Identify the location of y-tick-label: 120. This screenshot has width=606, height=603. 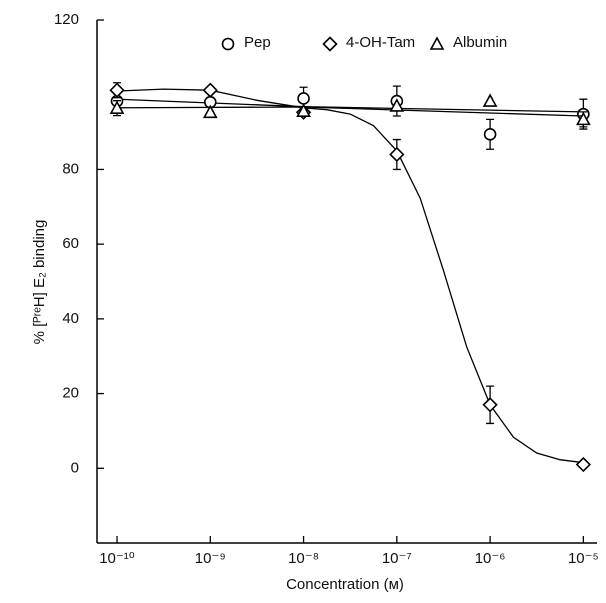
(66, 19).